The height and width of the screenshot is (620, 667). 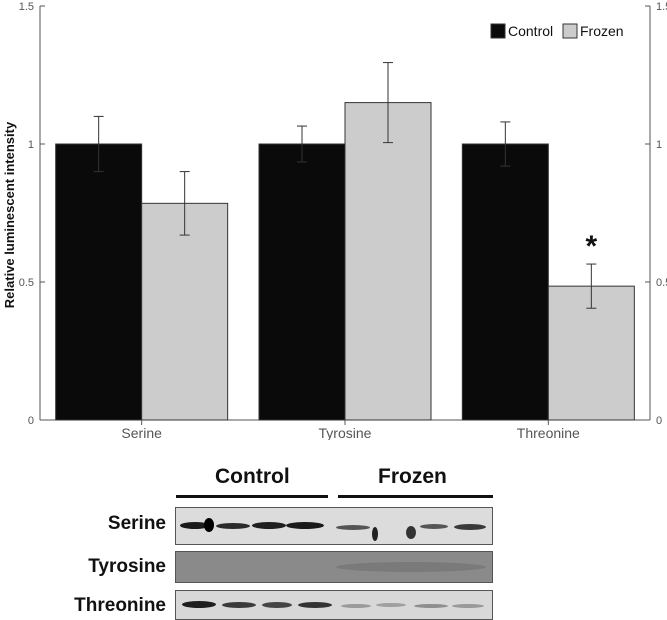 I want to click on y-tick-label-right: 0.5, so click(x=661, y=283).